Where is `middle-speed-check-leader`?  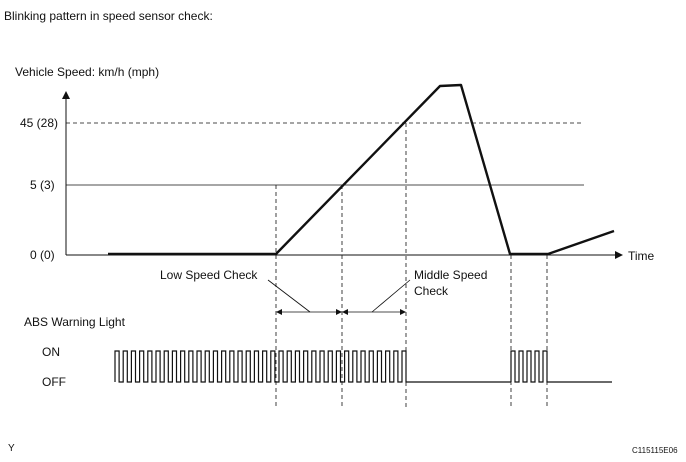 middle-speed-check-leader is located at coordinates (391, 296).